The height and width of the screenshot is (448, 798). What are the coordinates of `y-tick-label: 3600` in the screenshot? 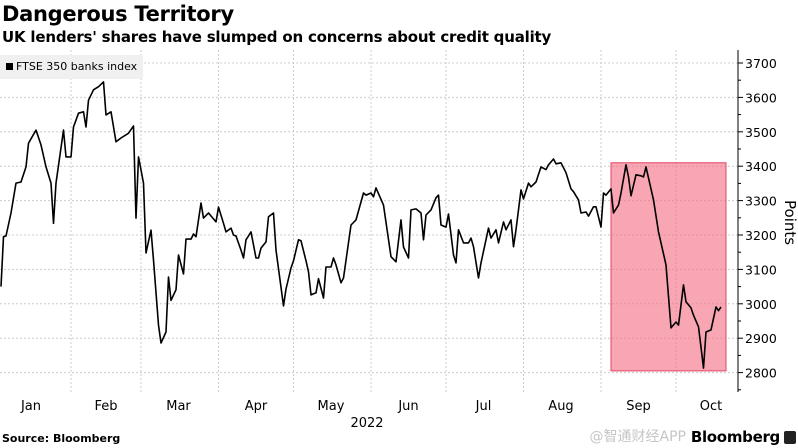 It's located at (761, 97).